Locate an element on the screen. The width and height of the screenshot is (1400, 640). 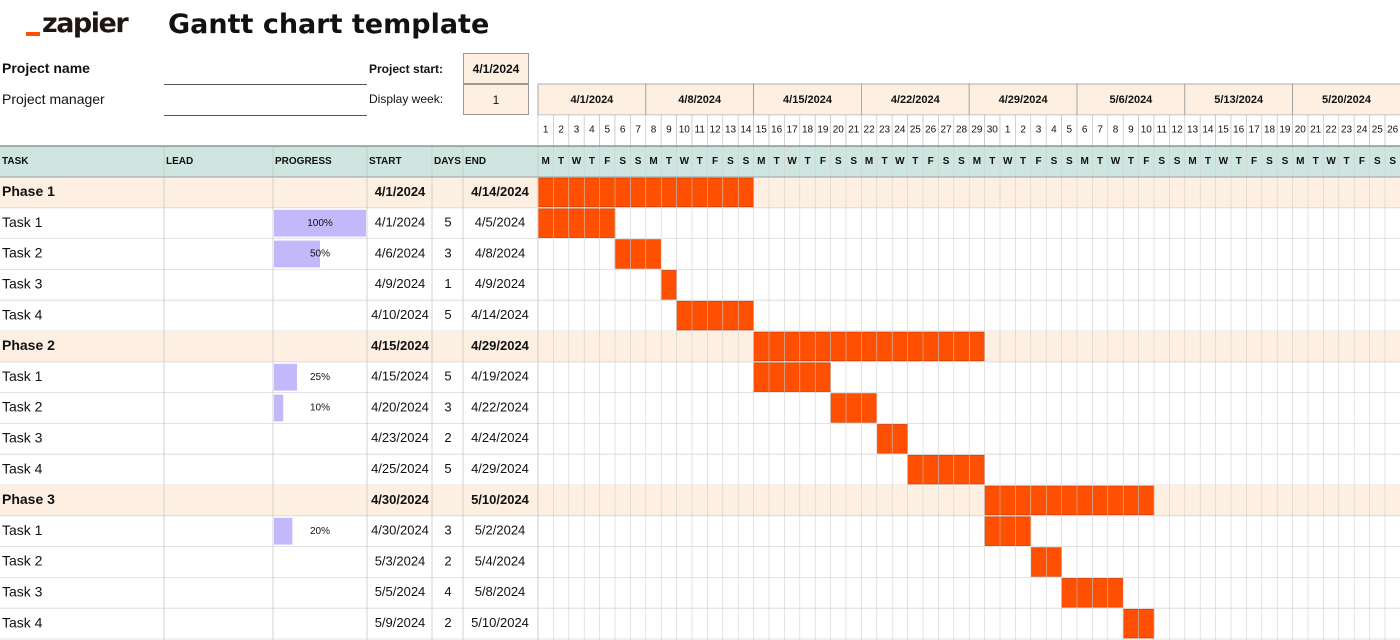
days-count: 1 is located at coordinates (447, 283).